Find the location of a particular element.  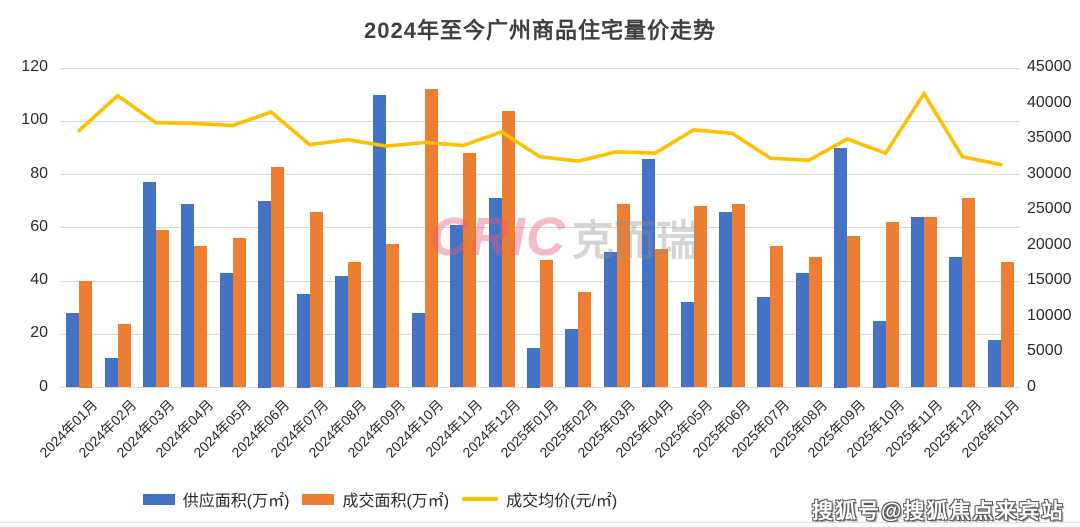

cric-cjk-text: 克而瑞 is located at coordinates (635, 240).